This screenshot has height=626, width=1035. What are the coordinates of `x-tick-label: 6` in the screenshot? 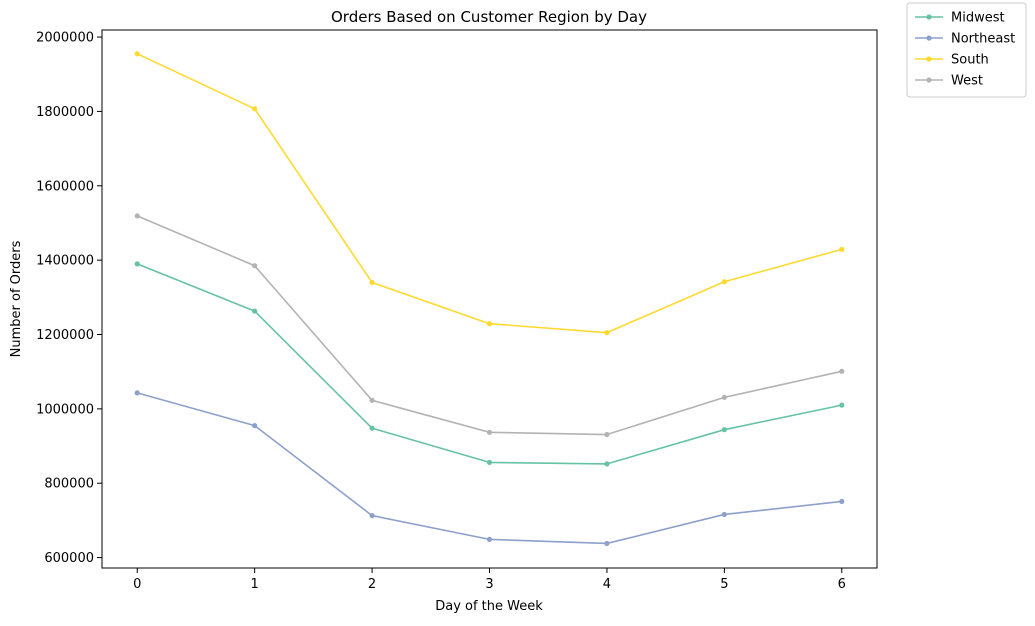 It's located at (842, 584).